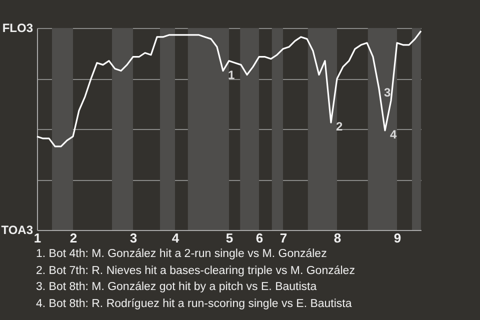 The image size is (480, 320). I want to click on annotation: 4, so click(393, 134).